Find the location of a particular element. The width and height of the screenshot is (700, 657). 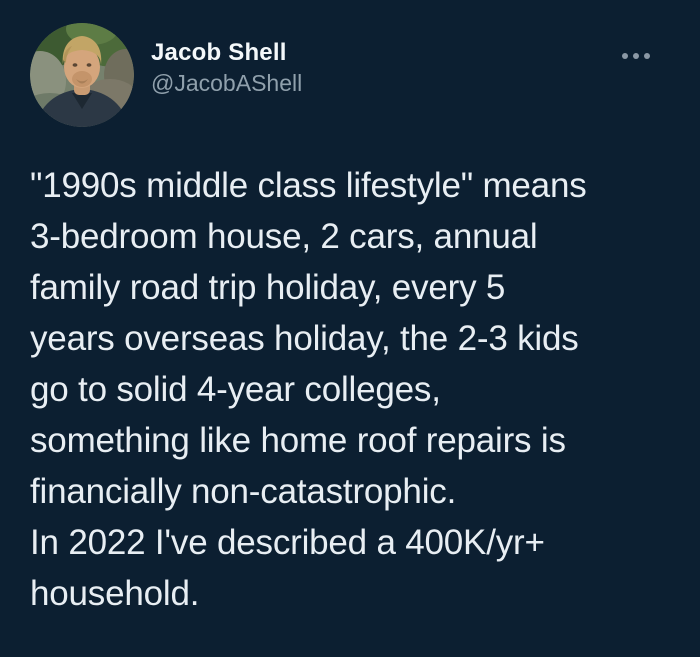

avatar is located at coordinates (82, 75).